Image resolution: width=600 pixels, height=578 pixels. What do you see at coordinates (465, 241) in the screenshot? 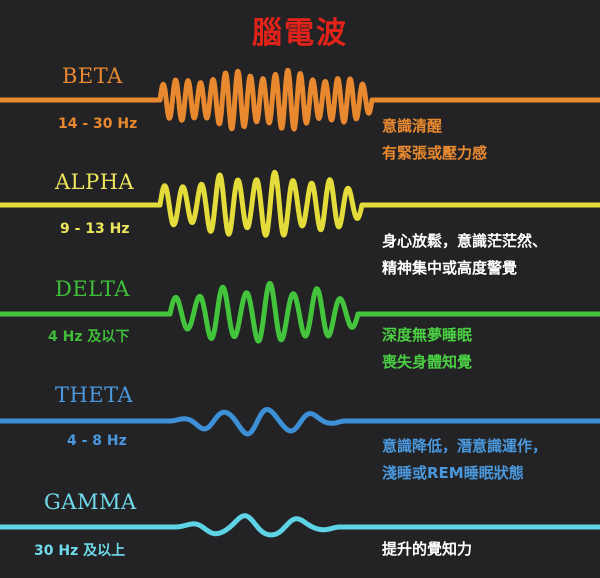
I see `alpha-description-line: 身心放鬆，意識茫茫然、` at bounding box center [465, 241].